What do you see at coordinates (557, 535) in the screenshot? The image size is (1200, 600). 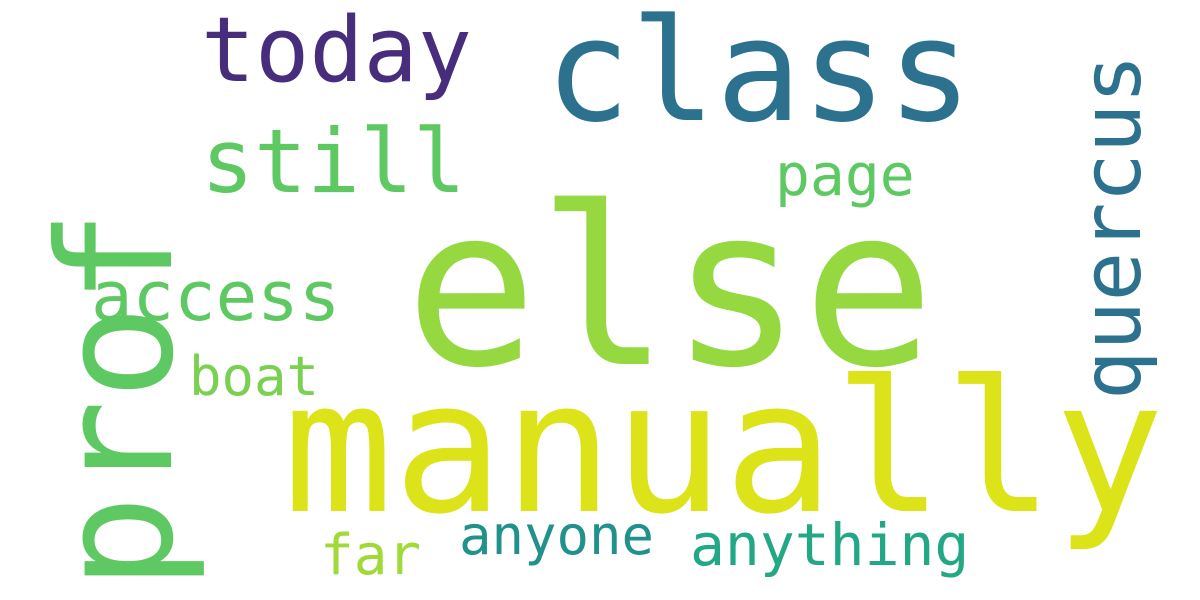 I see `word-anyone: anyone` at bounding box center [557, 535].